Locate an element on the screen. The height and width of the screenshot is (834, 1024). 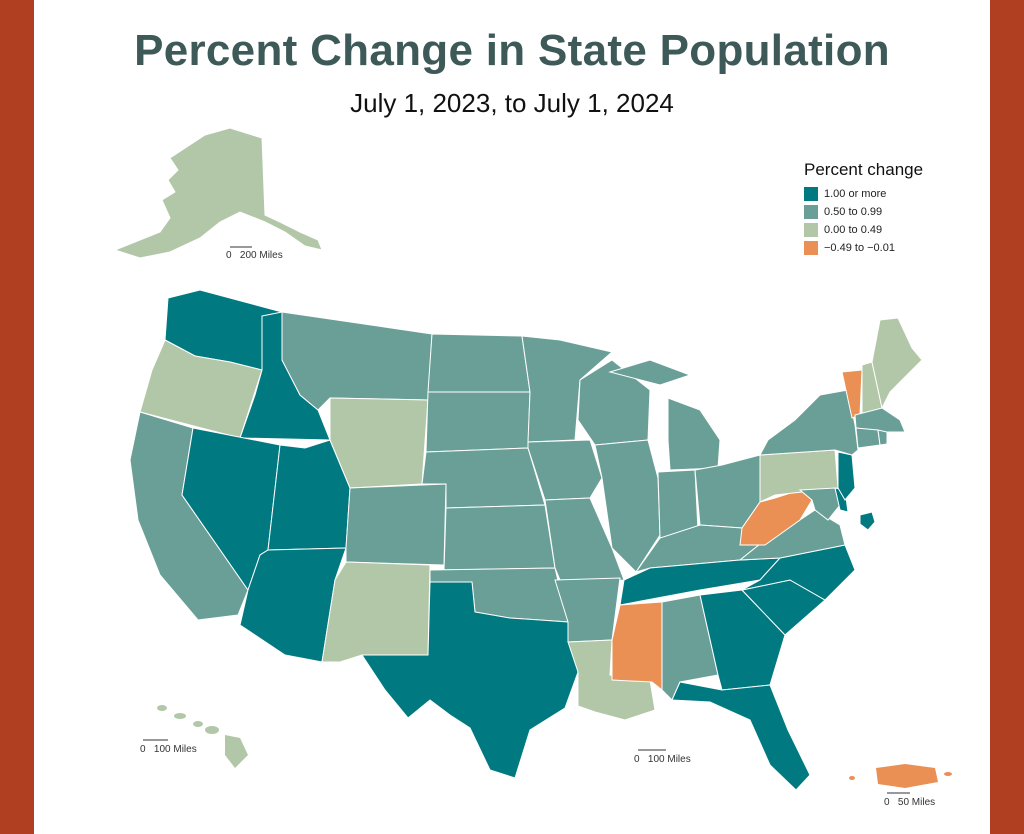
legend-item: 0.00 to 0.49 is located at coordinates (894, 230).